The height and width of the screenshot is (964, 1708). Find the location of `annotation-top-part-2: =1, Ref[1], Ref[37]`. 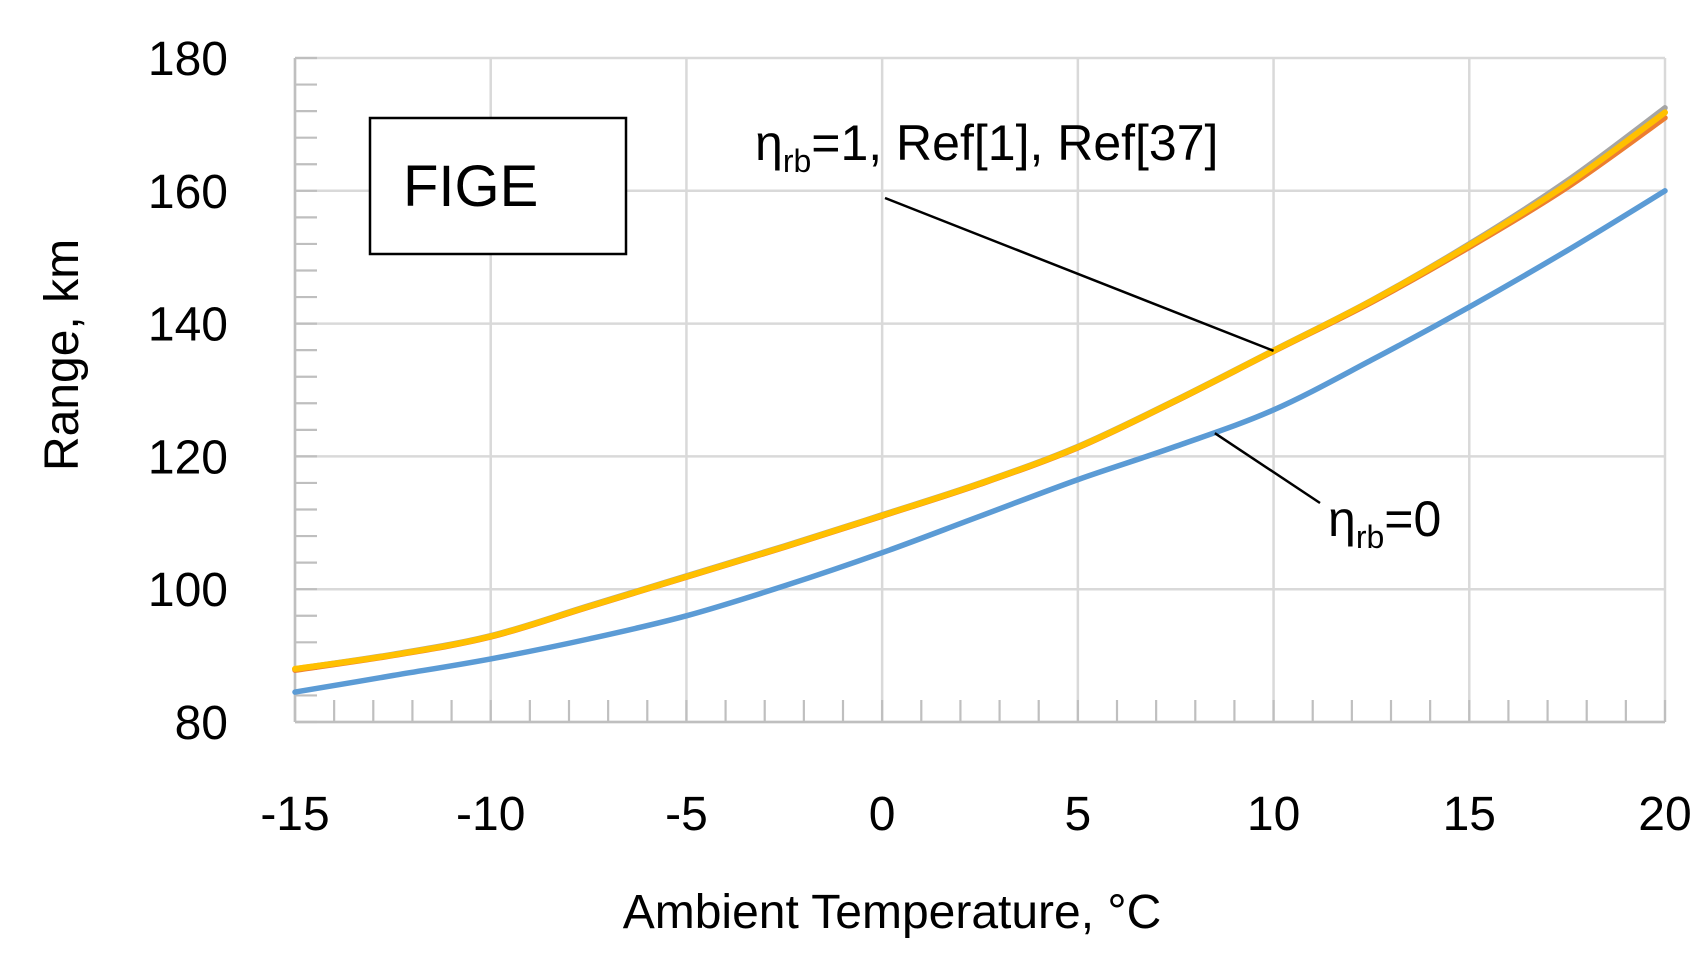

annotation-top-part-2: =1, Ref[1], Ref[37] is located at coordinates (1014, 143).